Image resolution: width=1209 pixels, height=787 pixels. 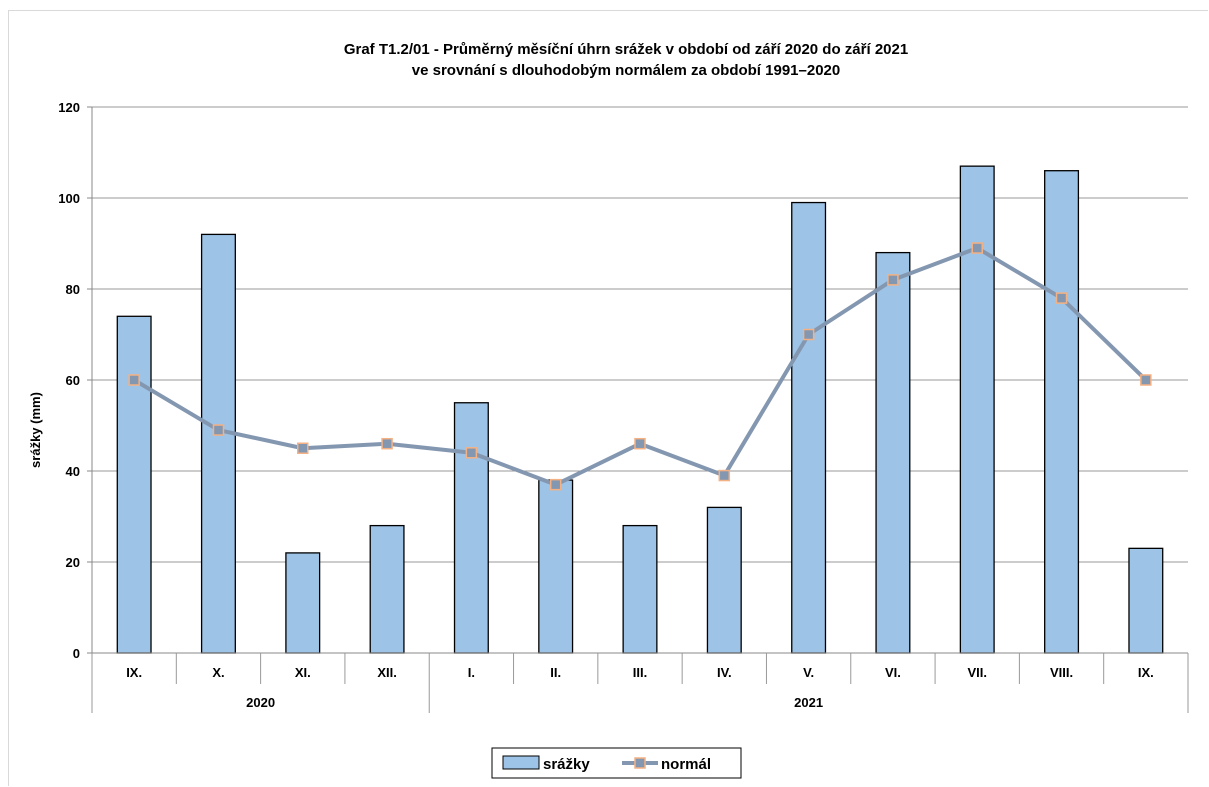 What do you see at coordinates (640, 672) in the screenshot?
I see `x-tick-label: III.` at bounding box center [640, 672].